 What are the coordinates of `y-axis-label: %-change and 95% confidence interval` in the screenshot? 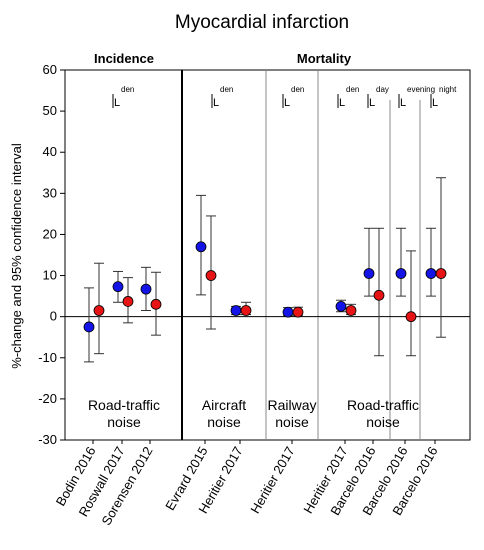 It's located at (16, 256).